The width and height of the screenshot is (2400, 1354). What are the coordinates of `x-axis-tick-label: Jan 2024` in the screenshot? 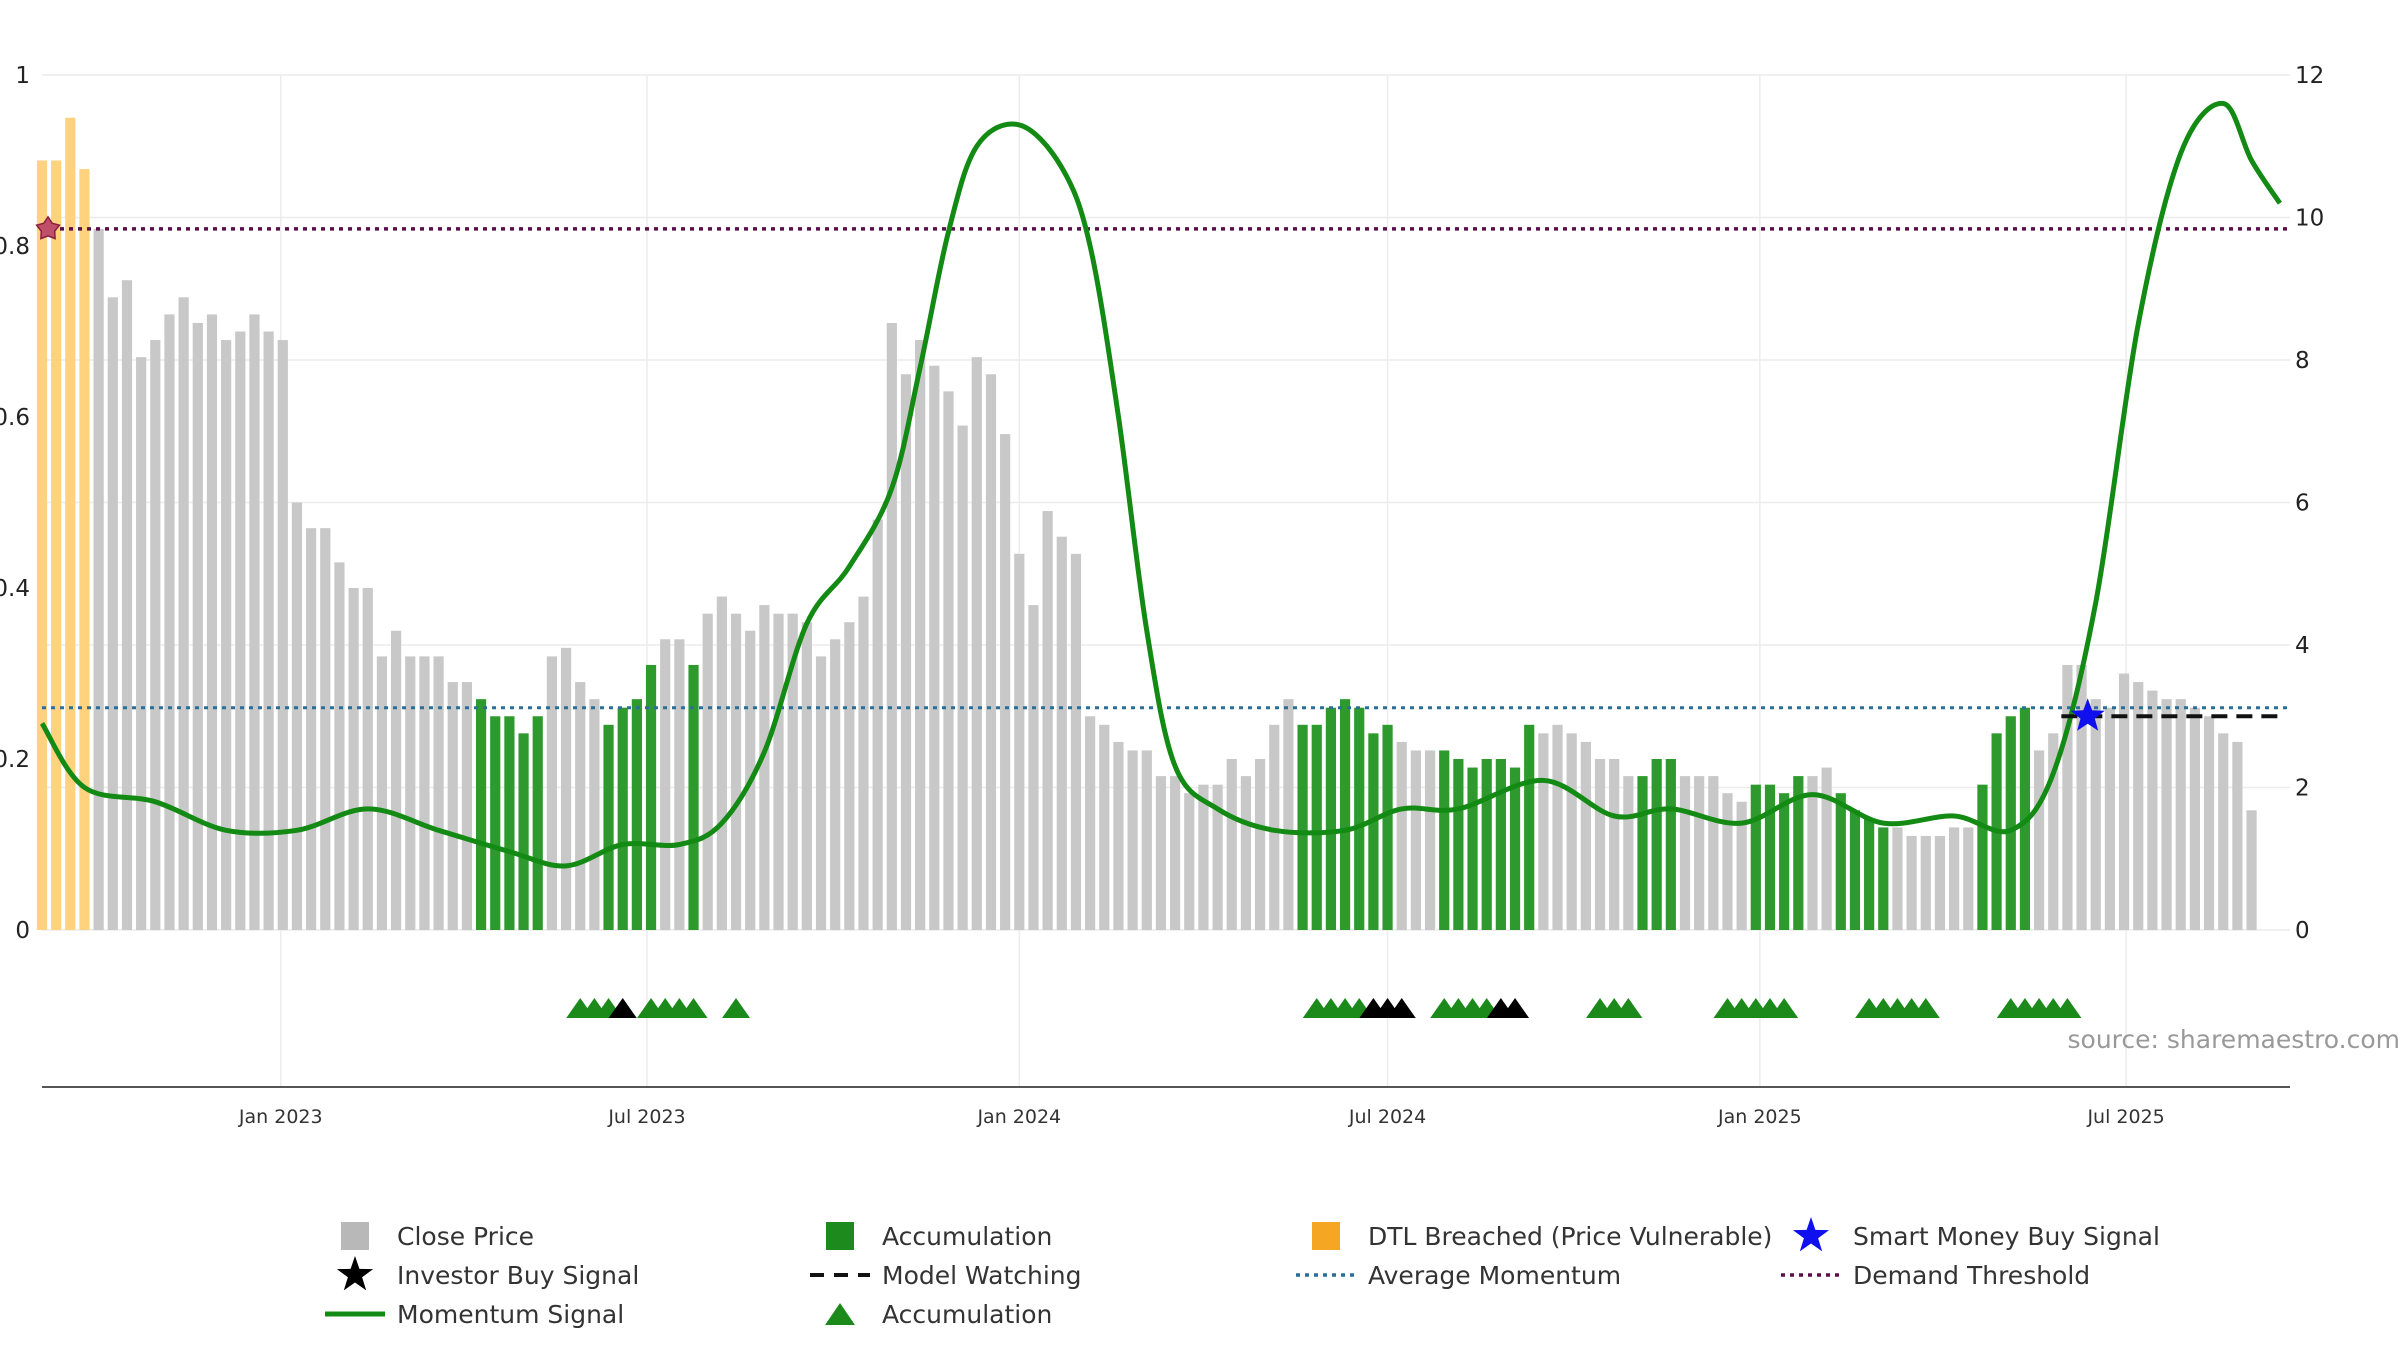 It's located at (1018, 1117).